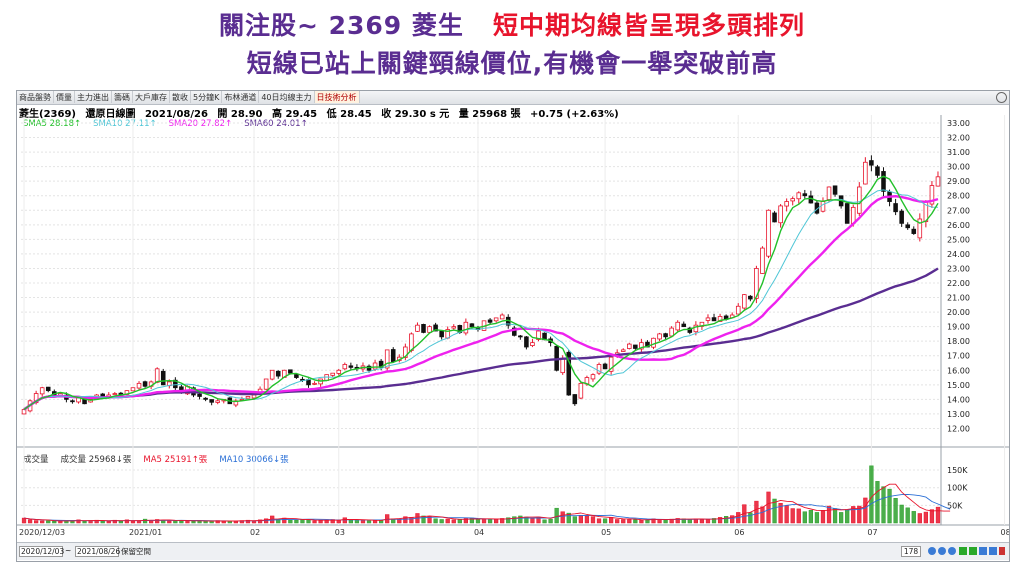 This screenshot has height=571, width=1024. I want to click on tab-0: 商品盤勢, so click(35, 97).